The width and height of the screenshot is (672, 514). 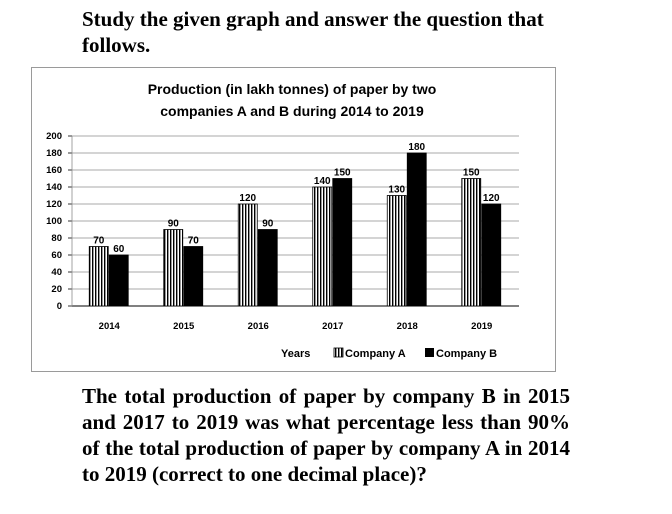 I want to click on x-tick-label: 2015, so click(x=184, y=326).